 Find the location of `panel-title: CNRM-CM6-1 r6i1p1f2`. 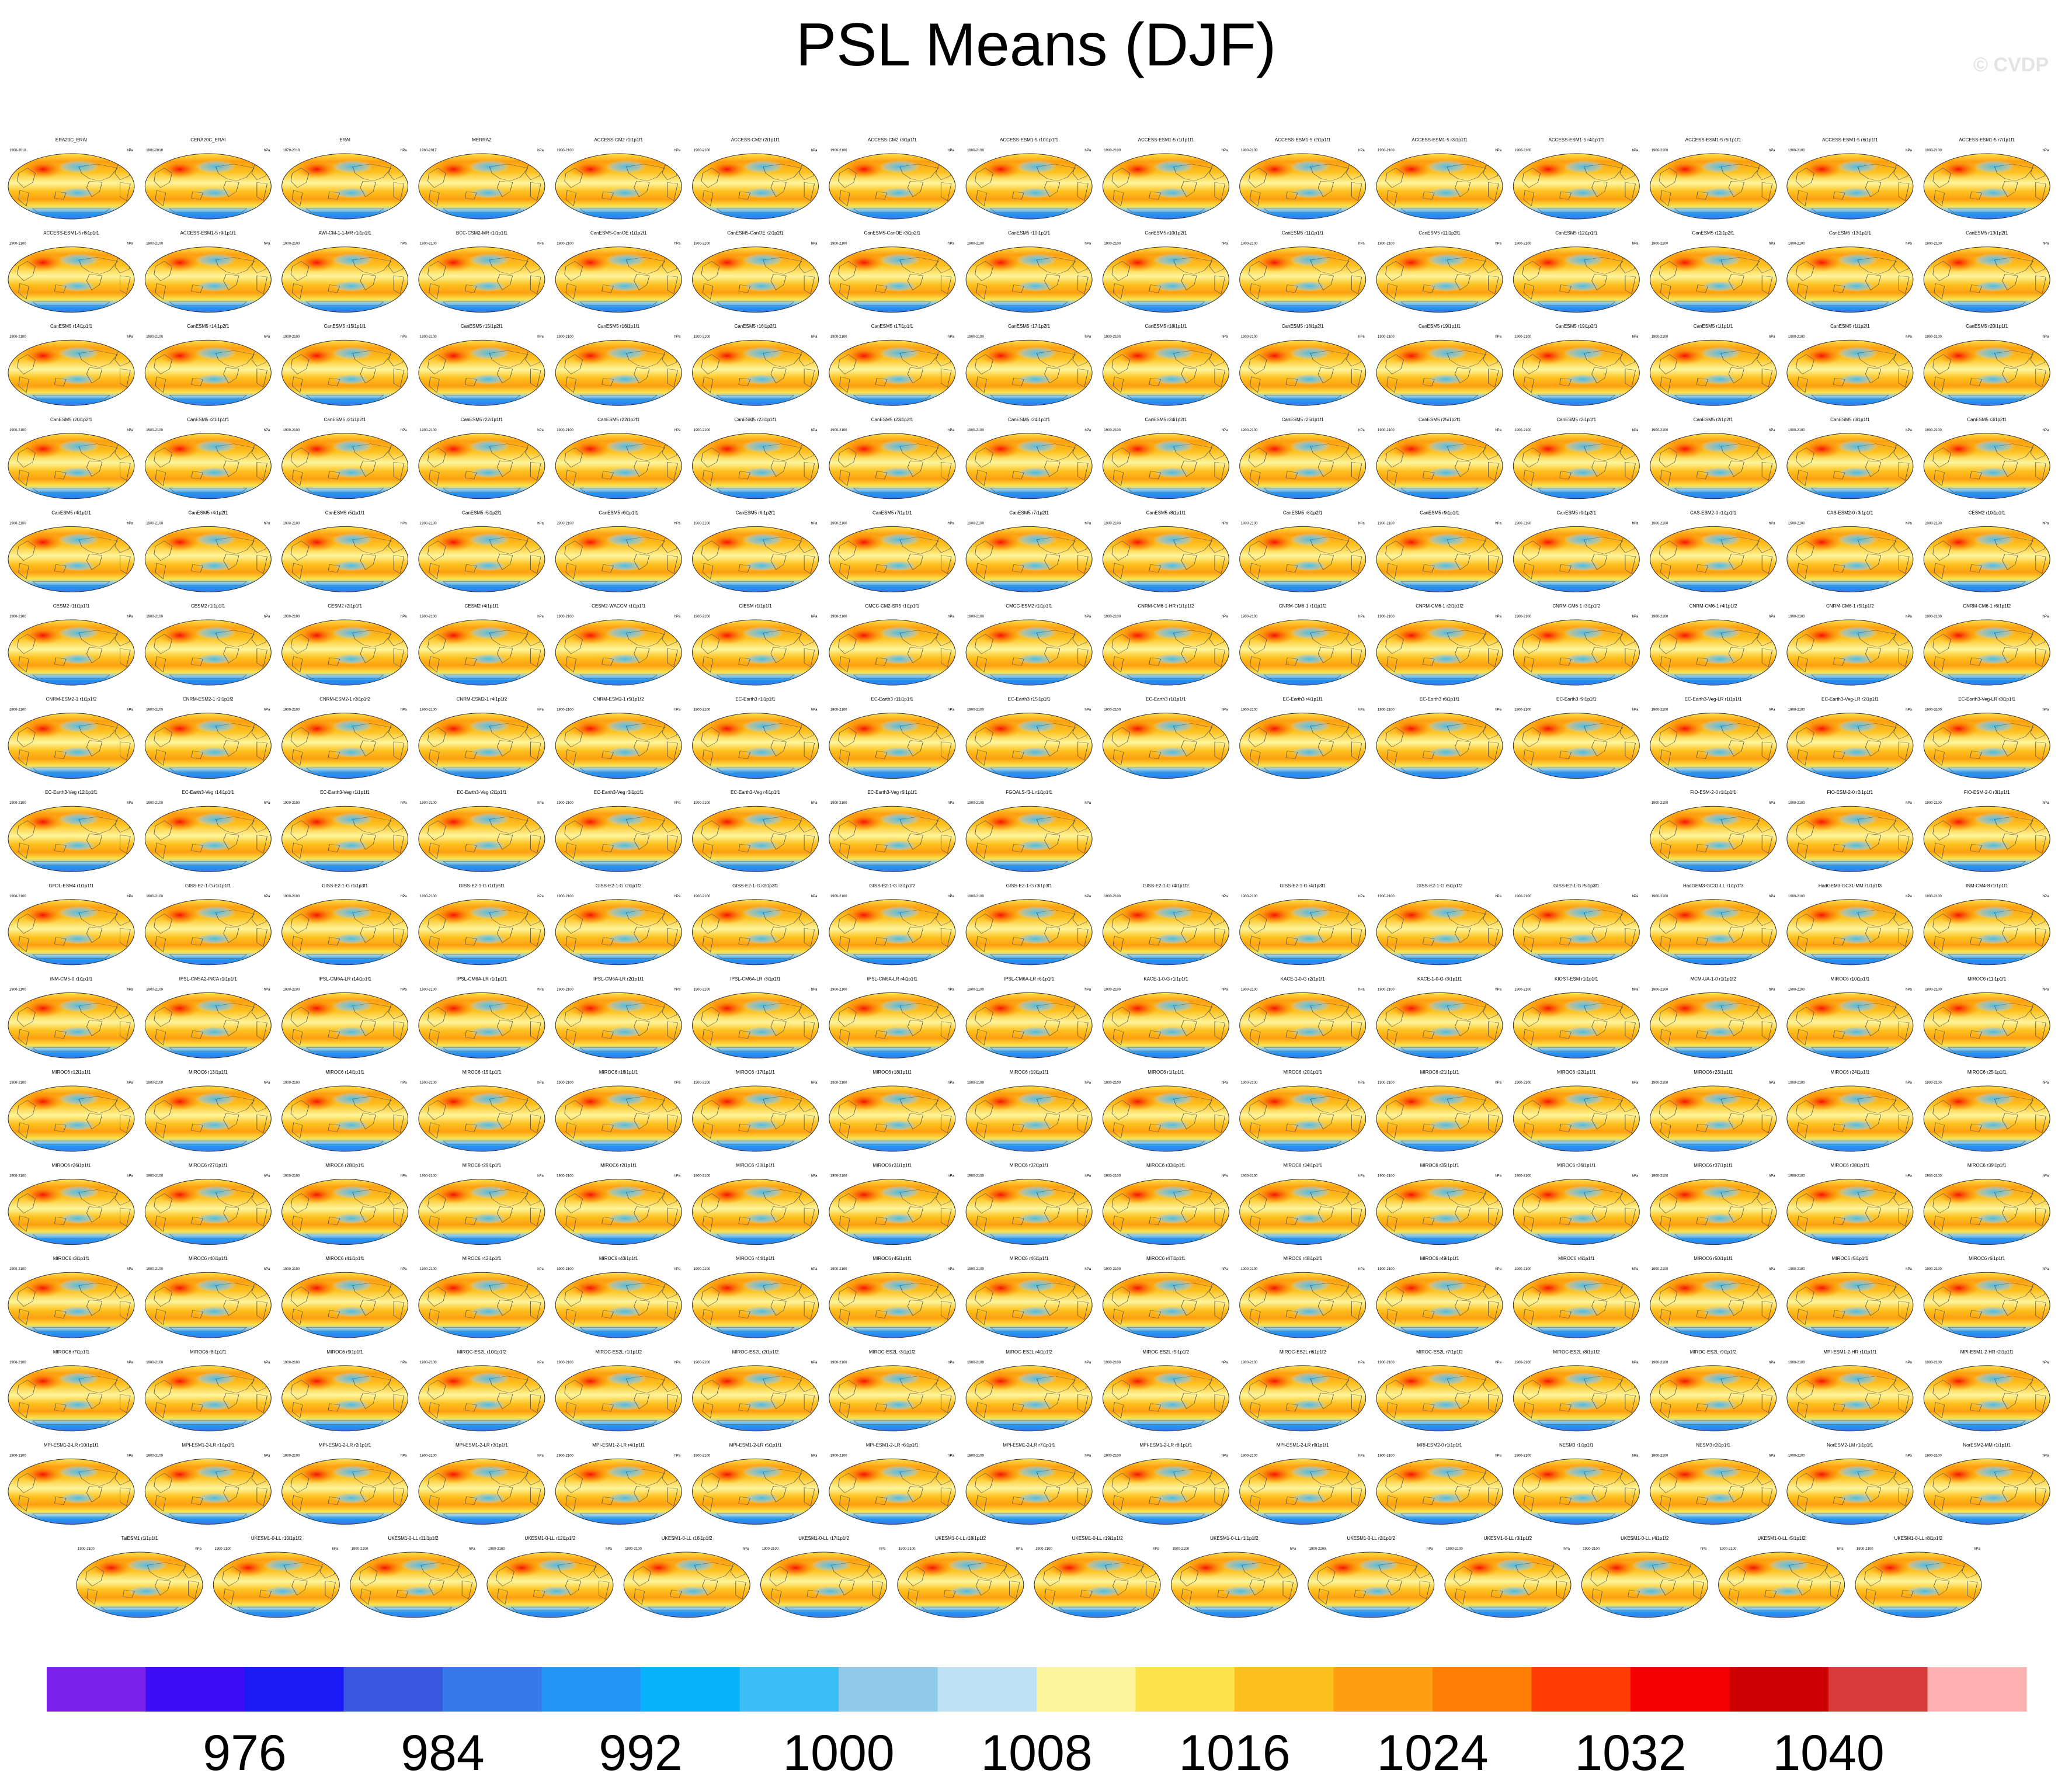

panel-title: CNRM-CM6-1 r6i1p1f2 is located at coordinates (1987, 606).